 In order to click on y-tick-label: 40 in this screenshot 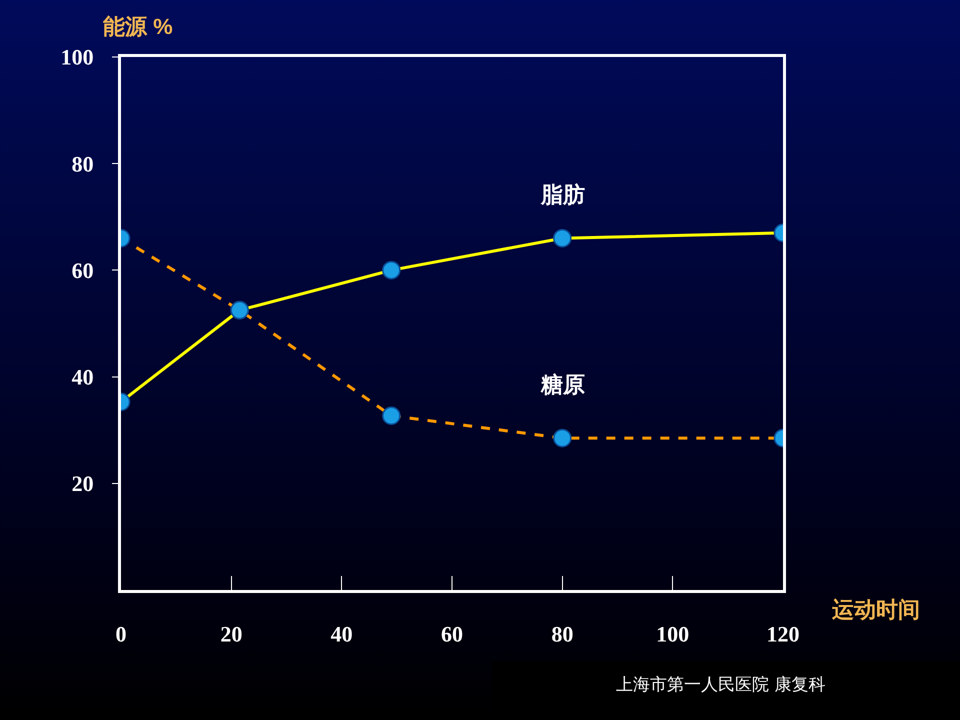, I will do `click(83, 377)`.